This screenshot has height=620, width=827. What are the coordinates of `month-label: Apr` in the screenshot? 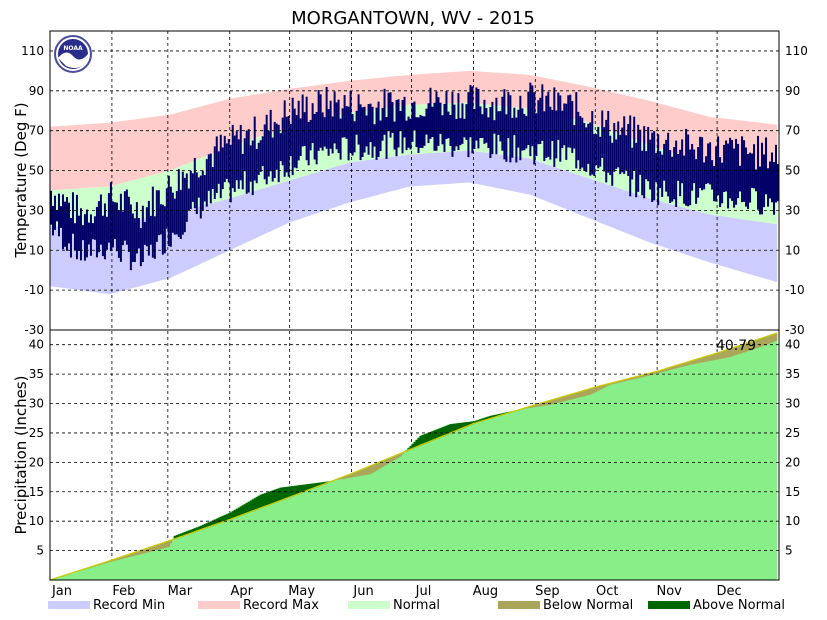 It's located at (242, 591).